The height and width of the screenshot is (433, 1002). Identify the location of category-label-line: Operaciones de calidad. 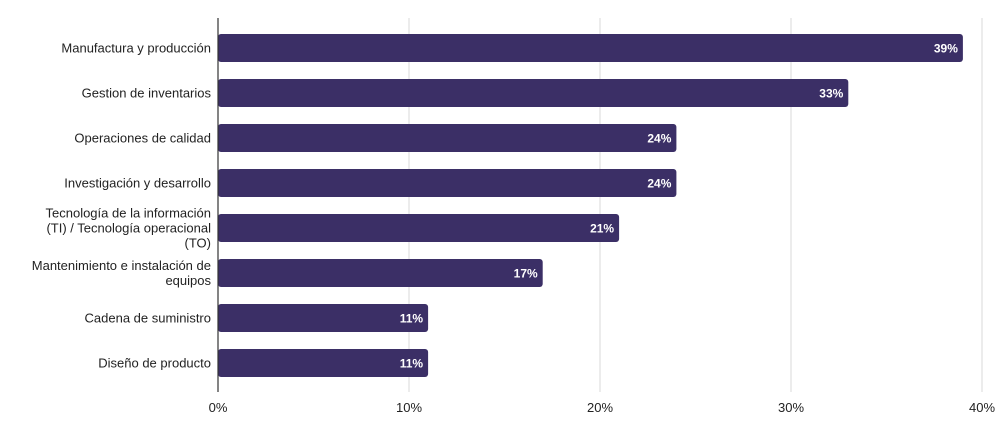
(142, 138).